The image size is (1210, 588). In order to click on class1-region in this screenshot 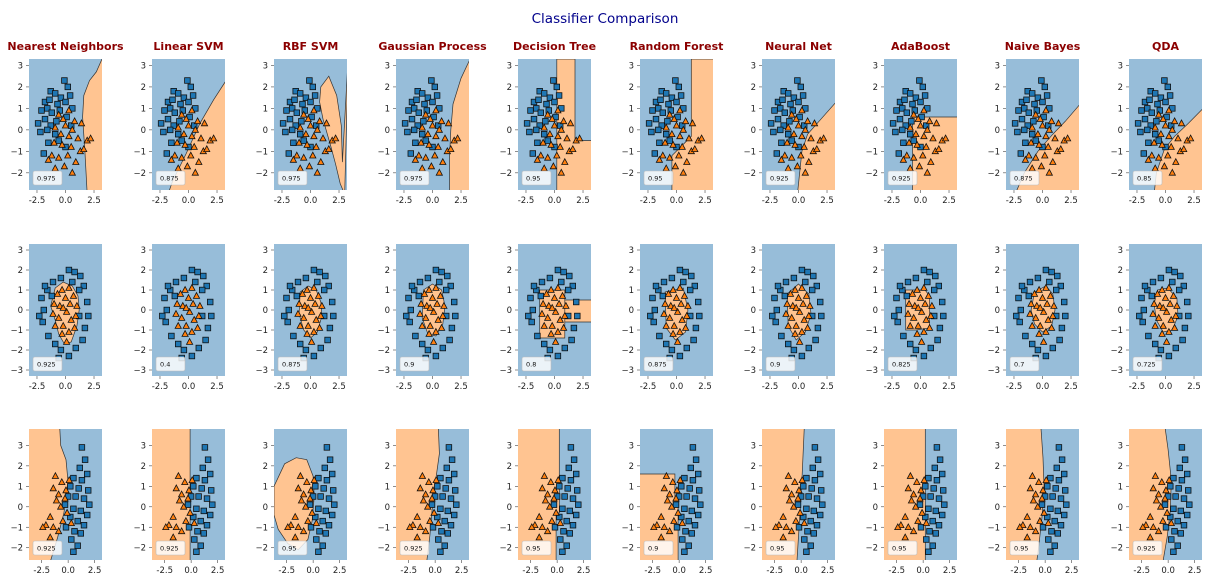, I will do `click(333, 131)`.